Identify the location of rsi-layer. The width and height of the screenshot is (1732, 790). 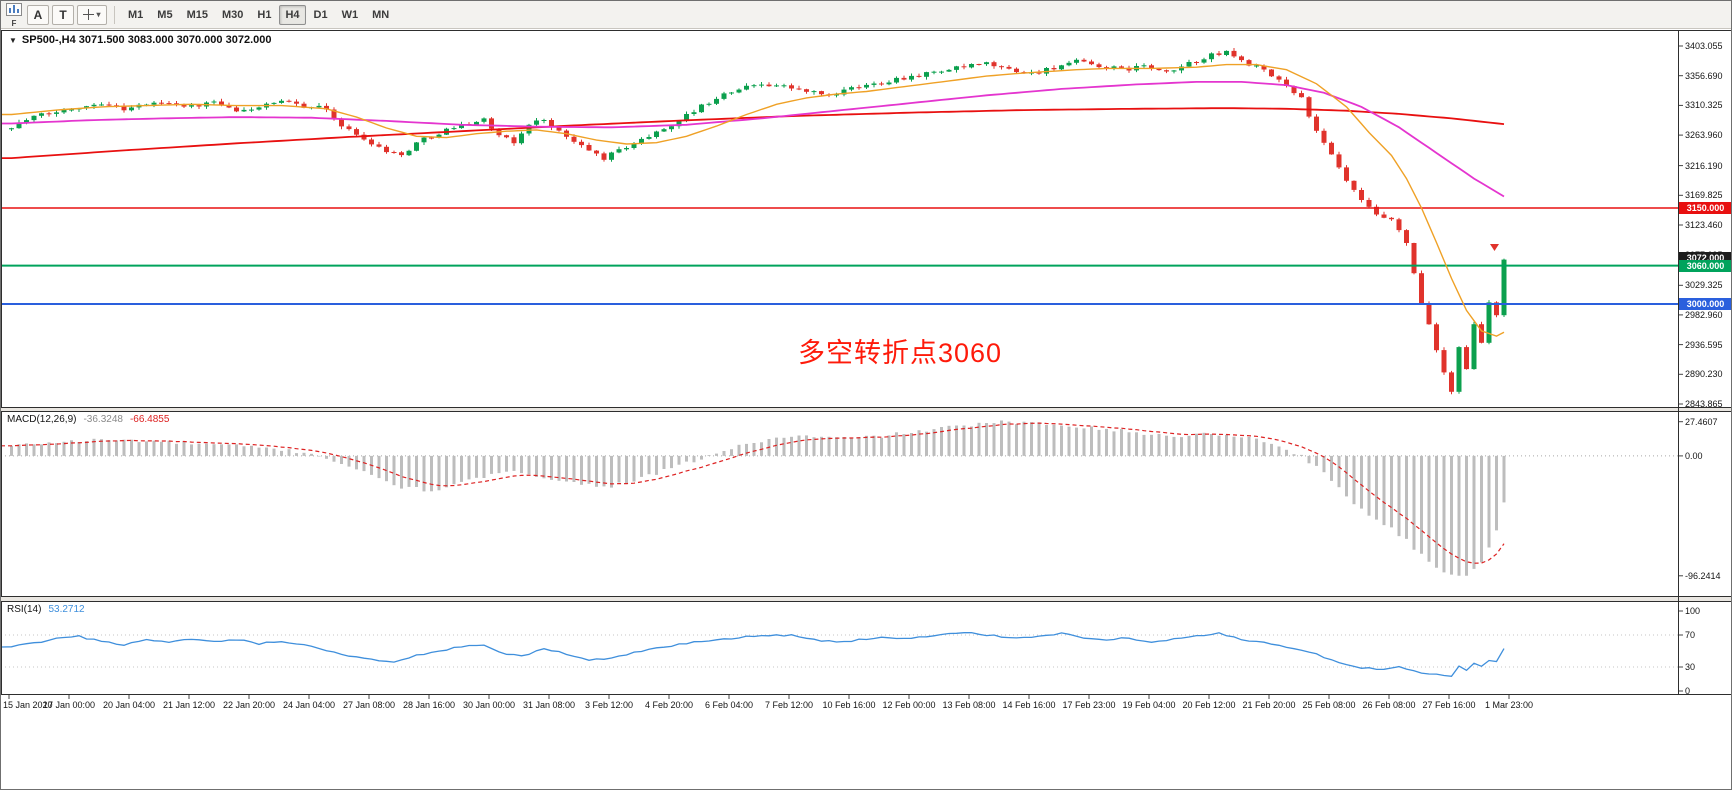
(840, 654).